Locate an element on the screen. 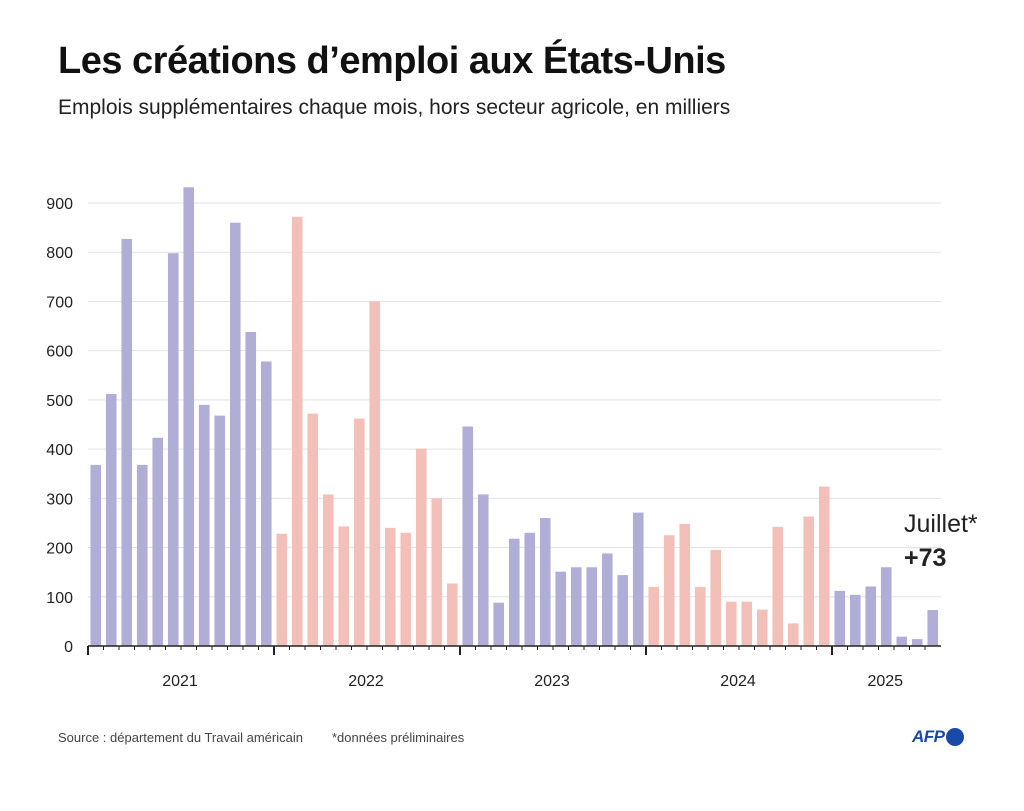  chart-title: Les créations d’emploi aux États-Unis is located at coordinates (392, 61).